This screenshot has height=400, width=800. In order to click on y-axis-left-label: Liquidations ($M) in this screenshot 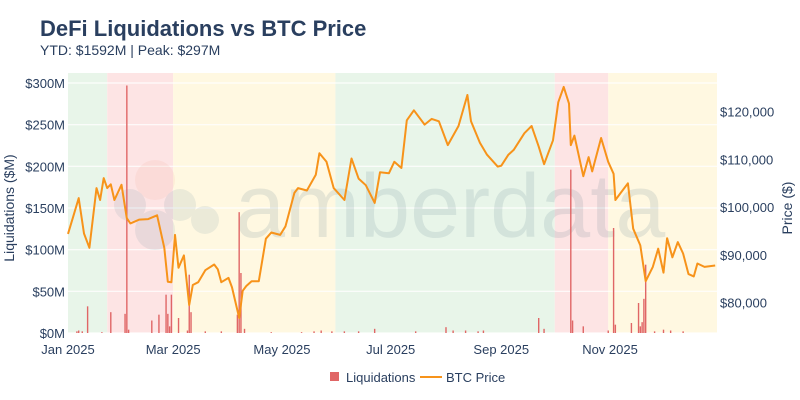, I will do `click(9, 207)`.